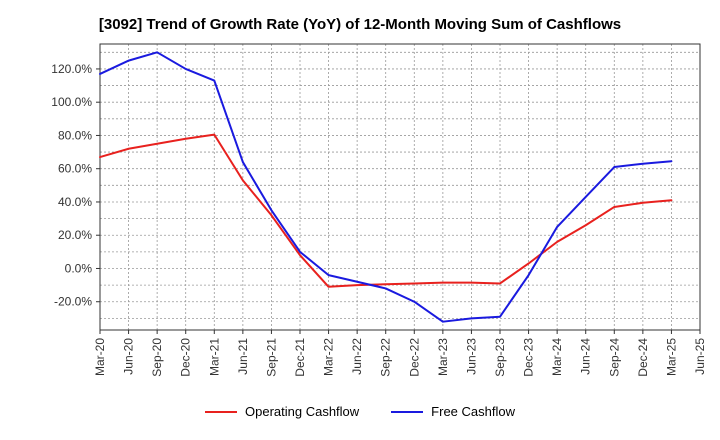 The height and width of the screenshot is (440, 720). What do you see at coordinates (214, 357) in the screenshot?
I see `x-tick-label: Mar-21` at bounding box center [214, 357].